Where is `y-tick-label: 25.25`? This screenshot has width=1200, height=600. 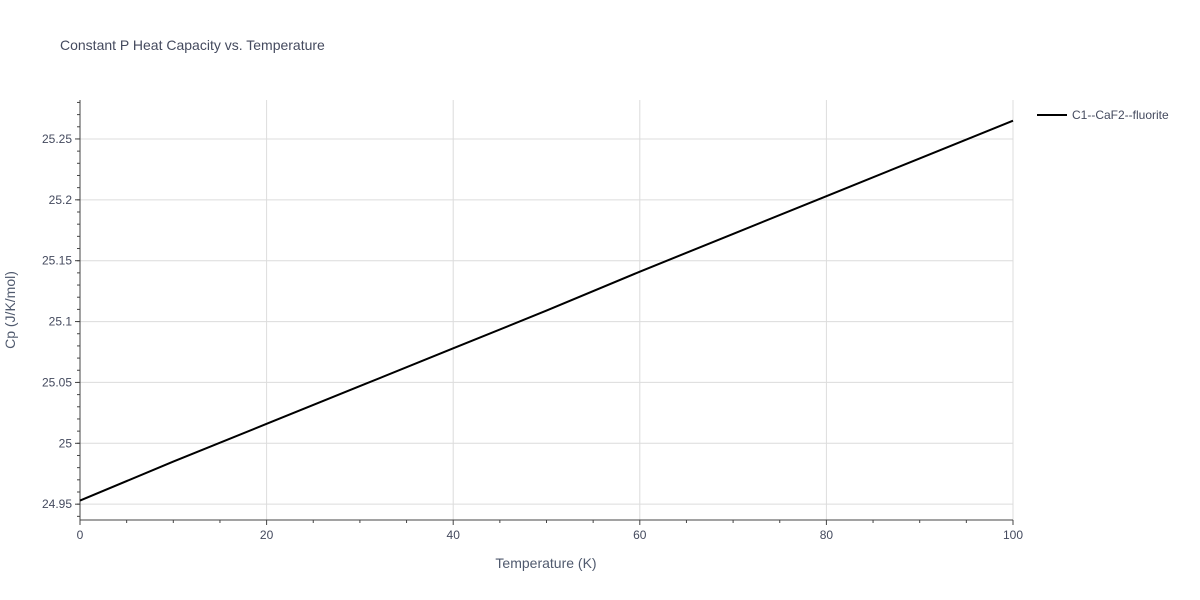 y-tick-label: 25.25 is located at coordinates (57, 139).